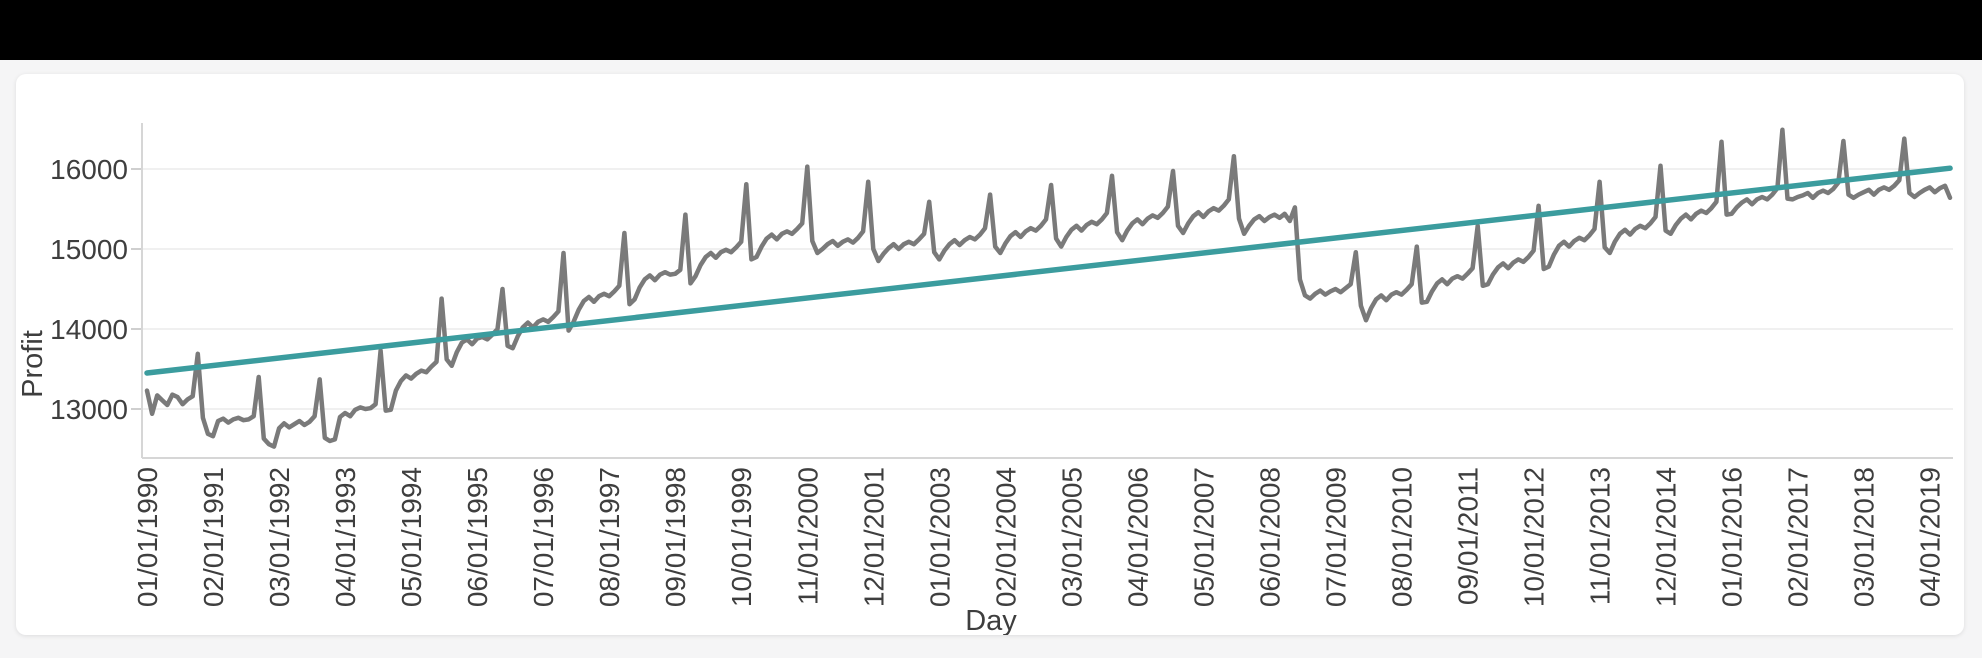 This screenshot has width=1982, height=658. Describe the element at coordinates (1203, 537) in the screenshot. I see `x-tick-label: 05/01/2007` at that location.